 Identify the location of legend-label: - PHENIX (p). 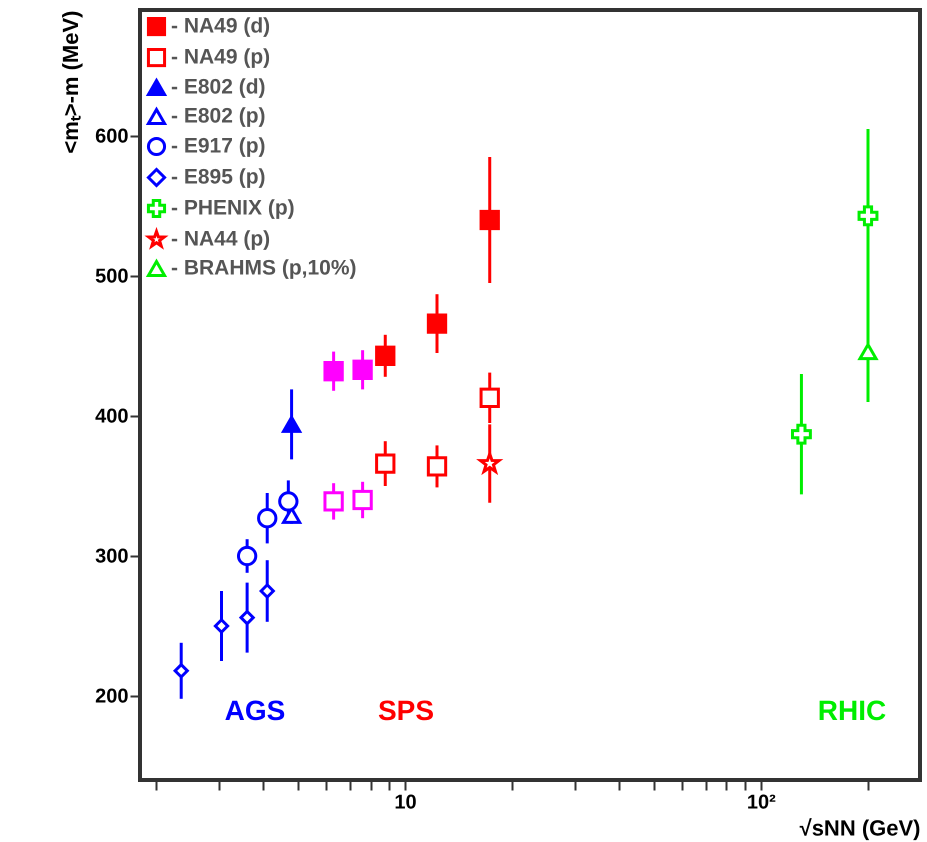
(233, 208).